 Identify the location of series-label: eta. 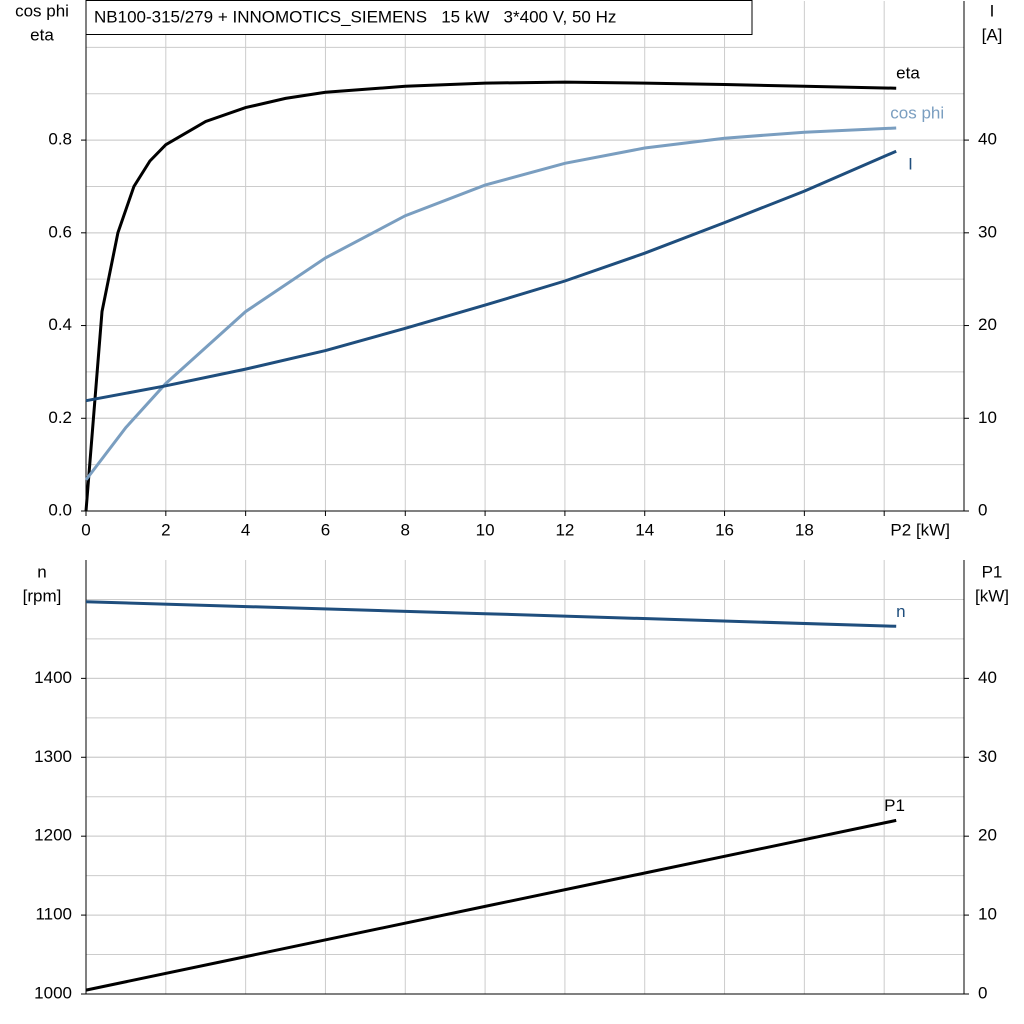
(908, 73).